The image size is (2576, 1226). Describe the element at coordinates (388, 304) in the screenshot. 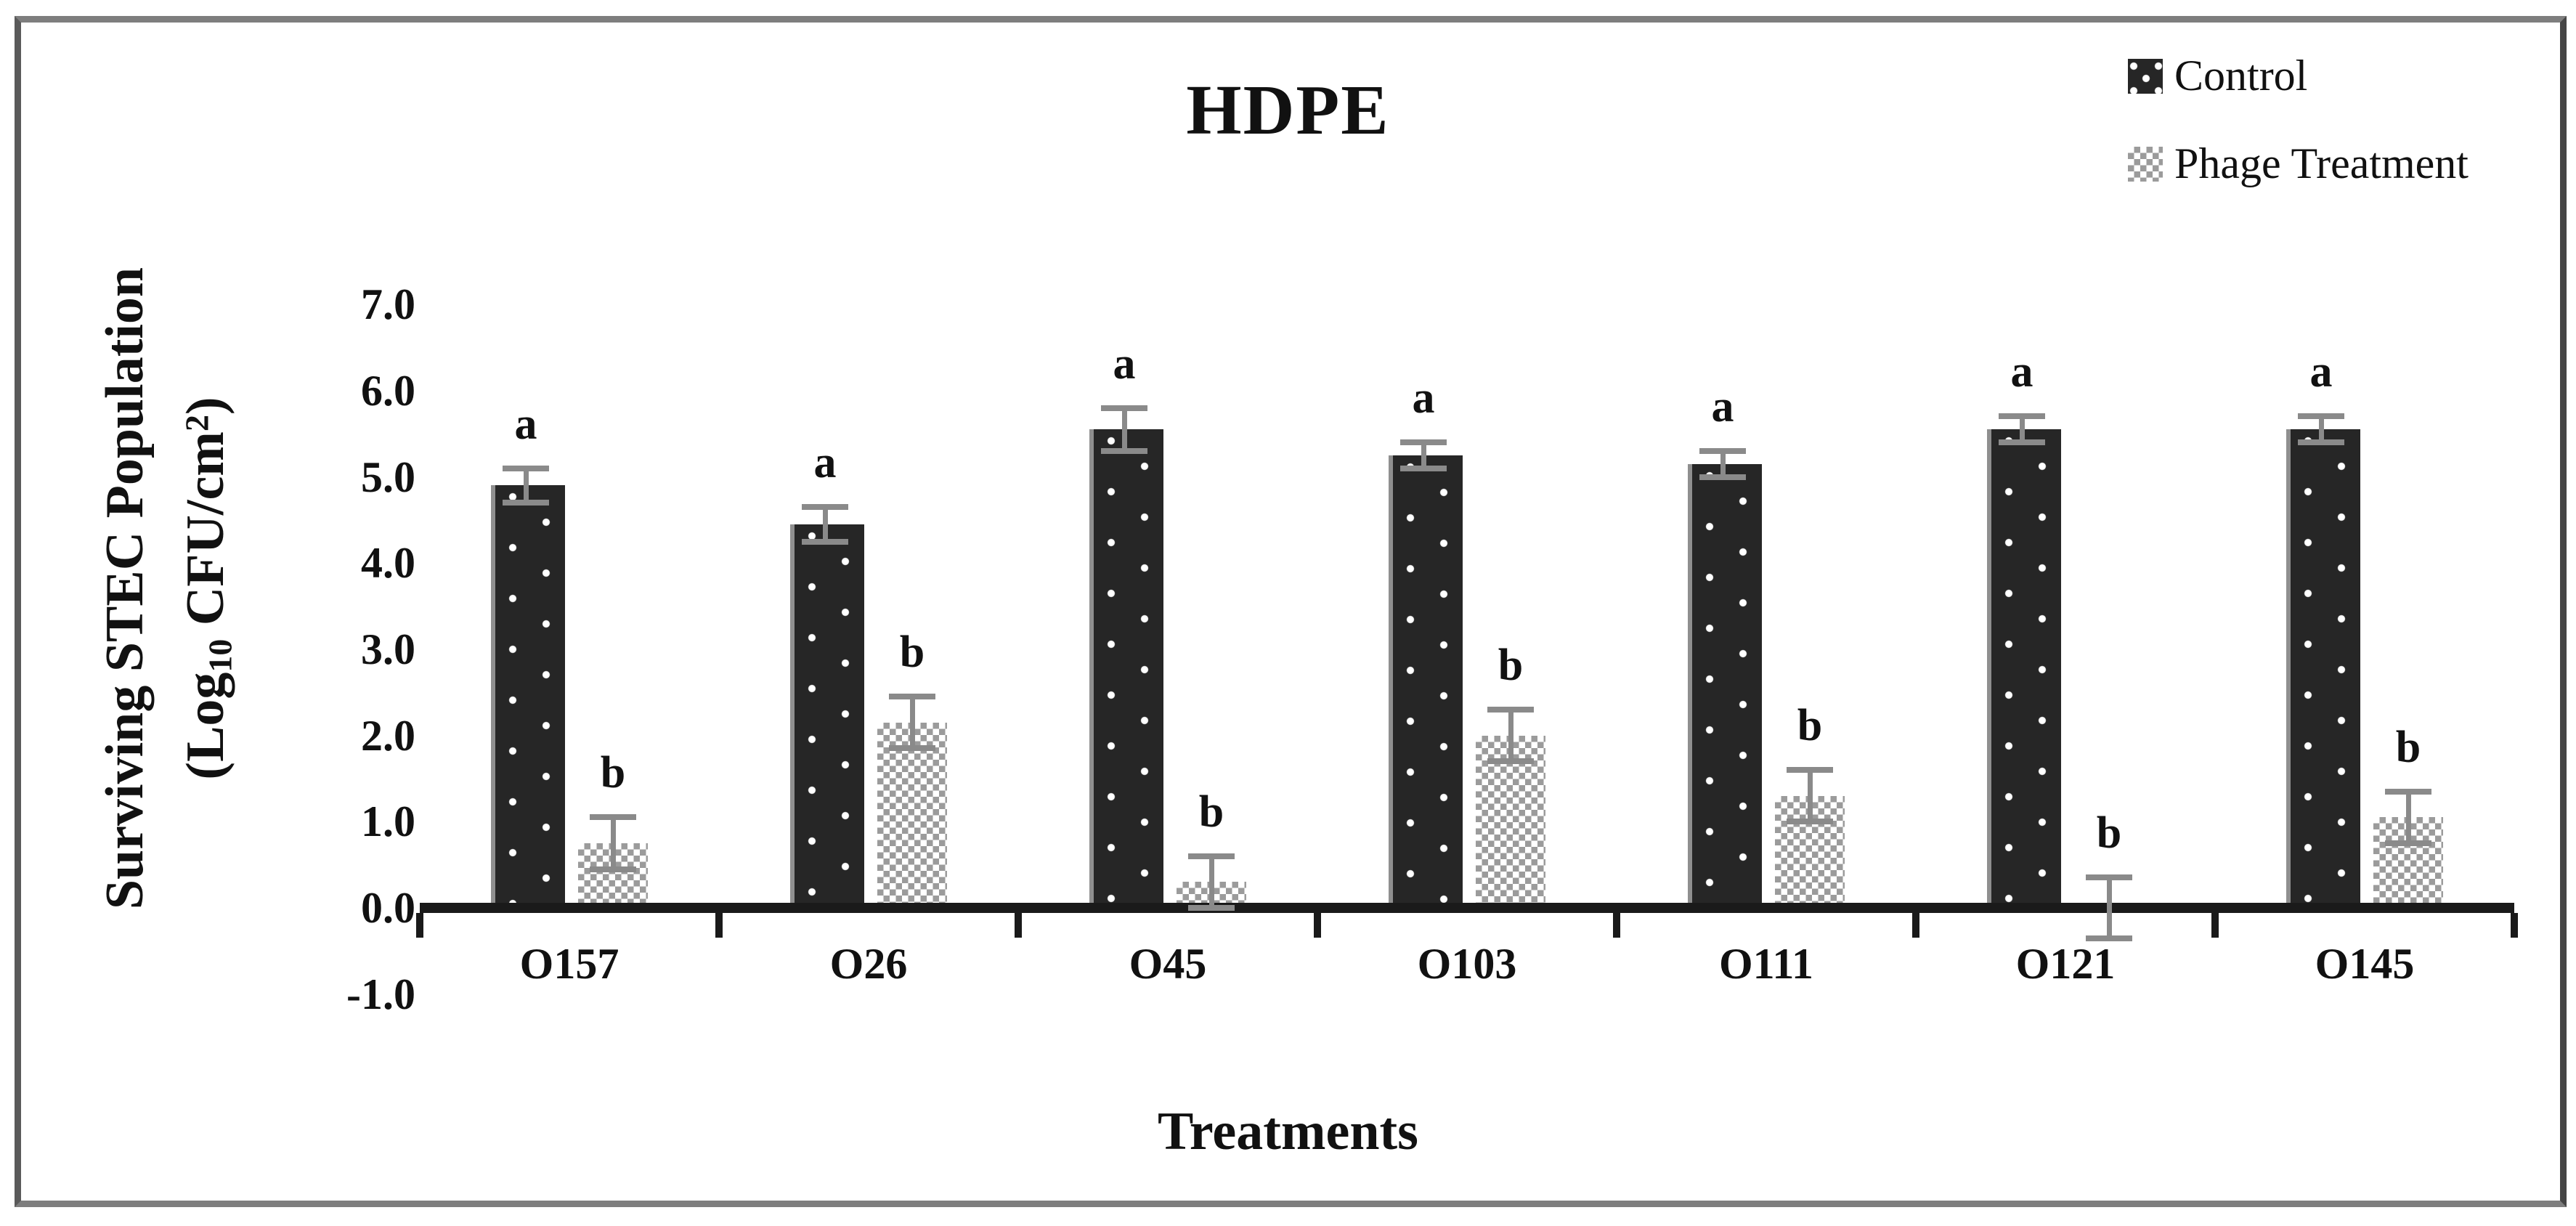

I see `y-tick-label: 7.0` at that location.